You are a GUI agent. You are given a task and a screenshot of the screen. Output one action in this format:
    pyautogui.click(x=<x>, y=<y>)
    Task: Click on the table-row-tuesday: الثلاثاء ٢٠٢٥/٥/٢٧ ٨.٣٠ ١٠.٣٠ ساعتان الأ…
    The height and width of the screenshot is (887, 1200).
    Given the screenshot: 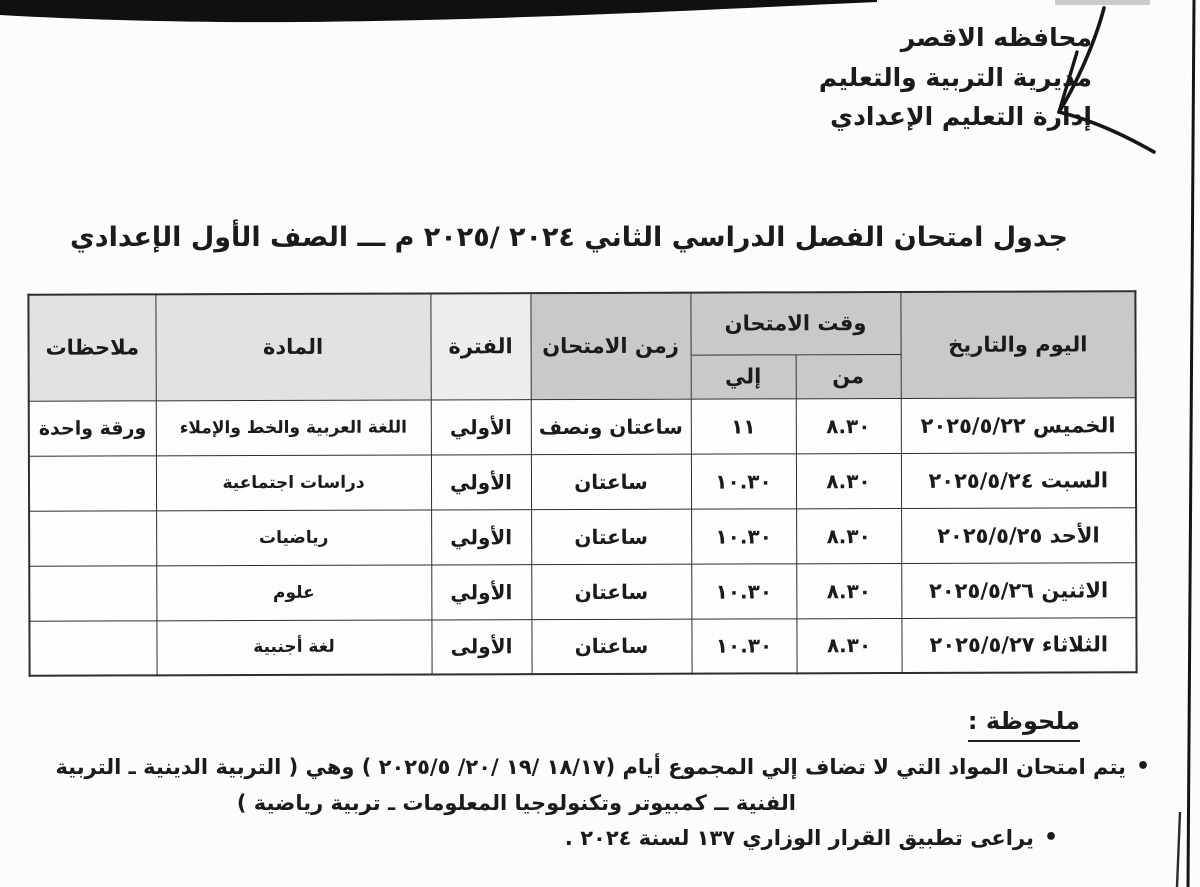 What is the action you would take?
    pyautogui.click(x=583, y=646)
    